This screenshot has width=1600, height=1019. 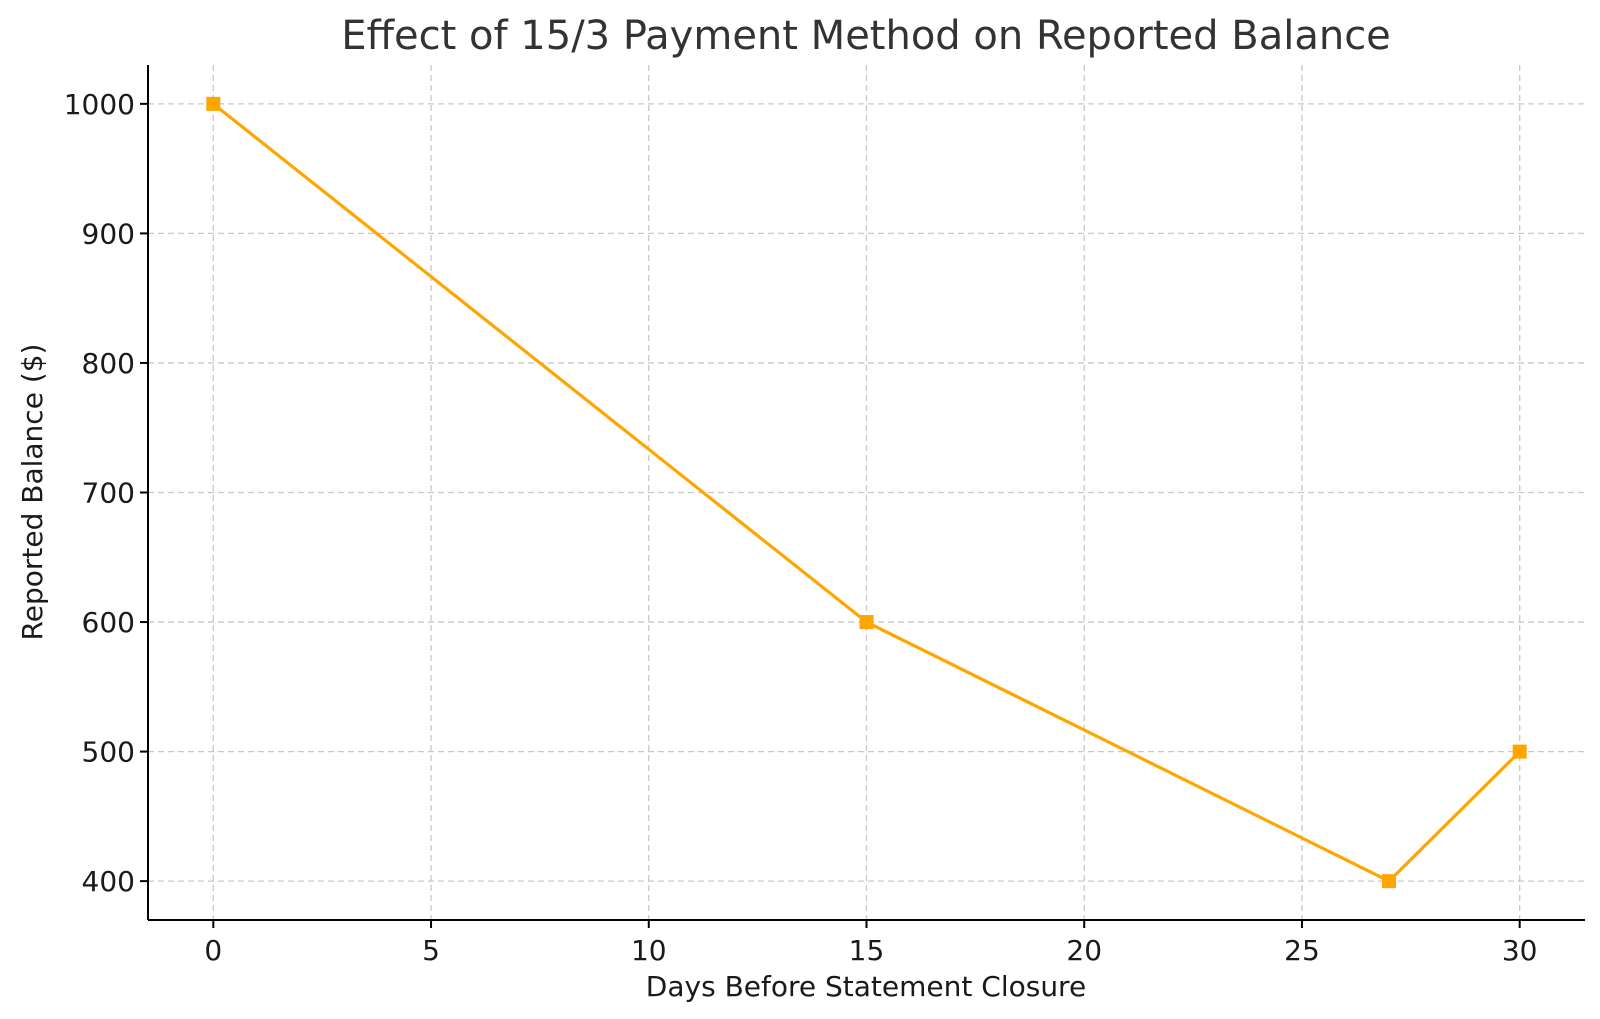 What do you see at coordinates (866, 986) in the screenshot?
I see `x-axis-label: Days Before Statement Closure` at bounding box center [866, 986].